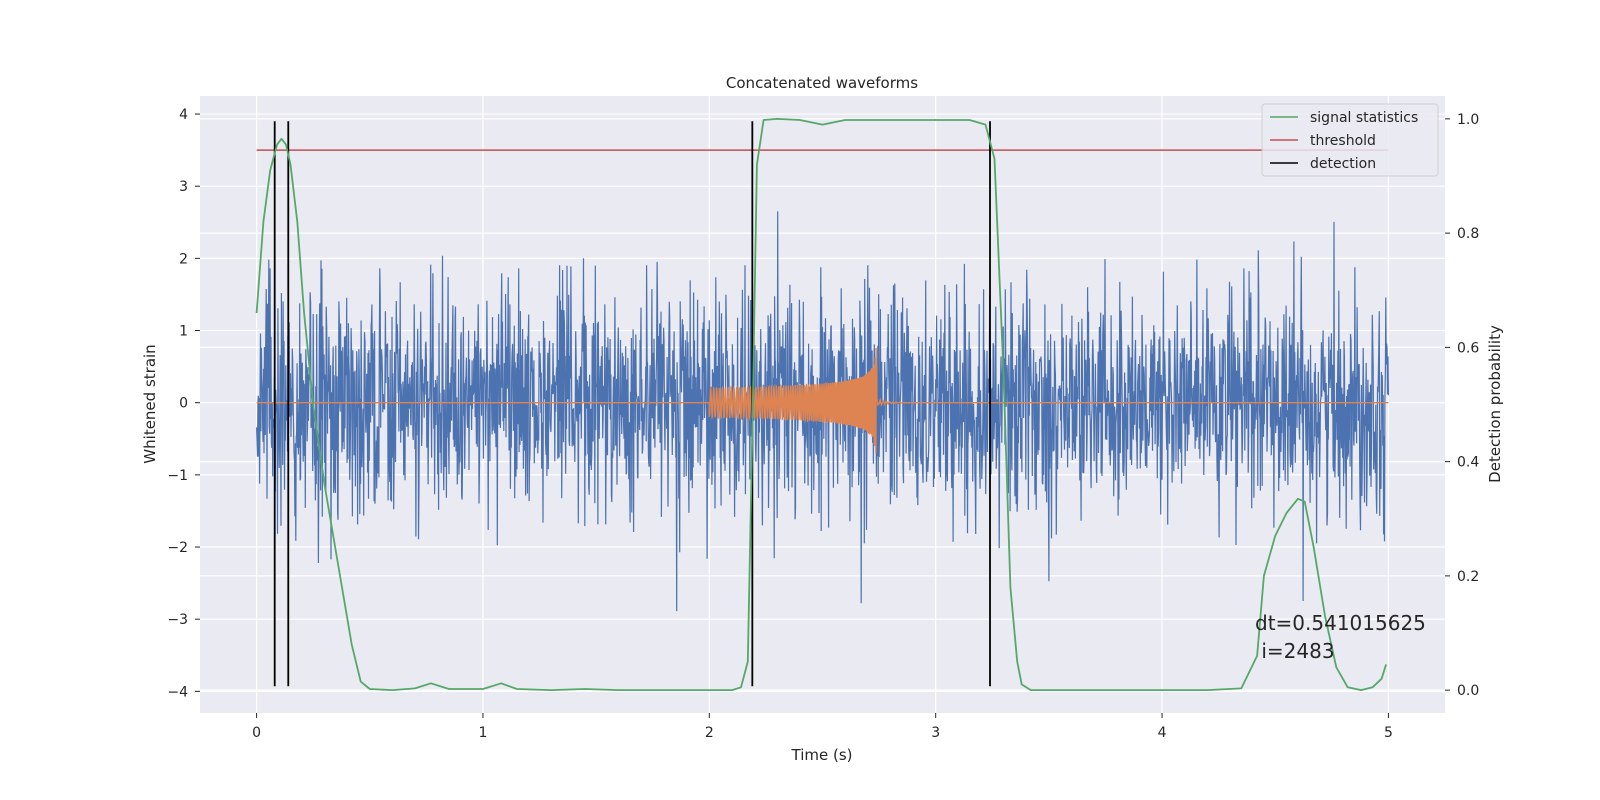 The height and width of the screenshot is (800, 1600). Describe the element at coordinates (1468, 463) in the screenshot. I see `y2-tick-label: 0.4` at that location.